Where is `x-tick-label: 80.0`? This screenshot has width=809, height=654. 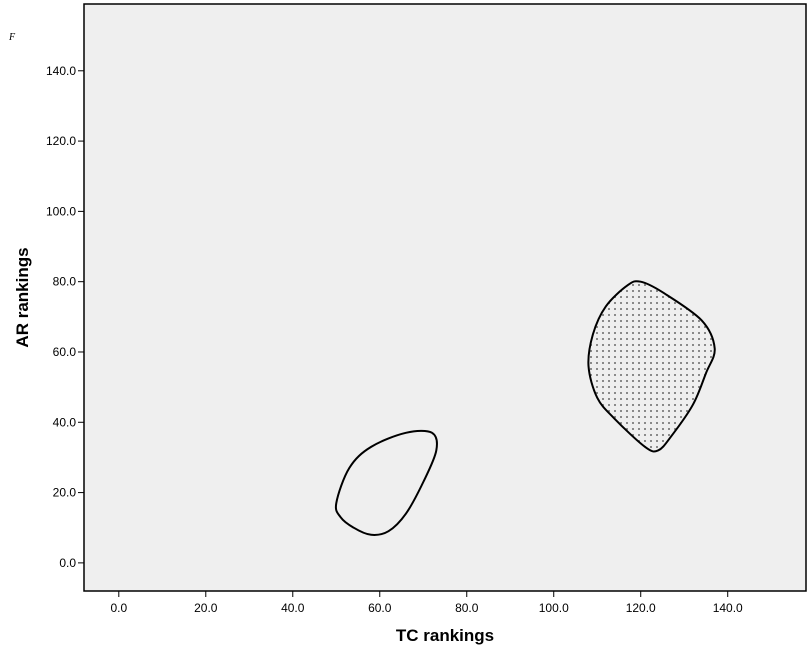
x-tick-label: 80.0 is located at coordinates (467, 608).